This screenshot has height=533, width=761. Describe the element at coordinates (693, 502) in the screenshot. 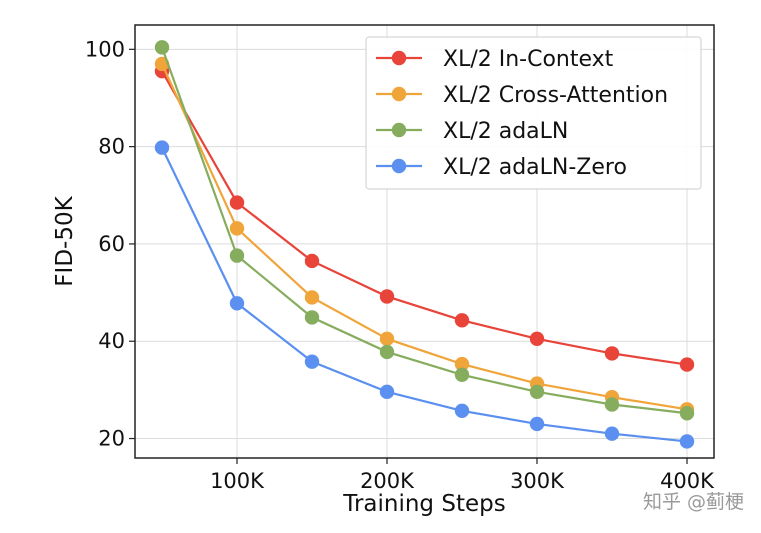

I see `watermark: 知乎 @蓟梗` at that location.